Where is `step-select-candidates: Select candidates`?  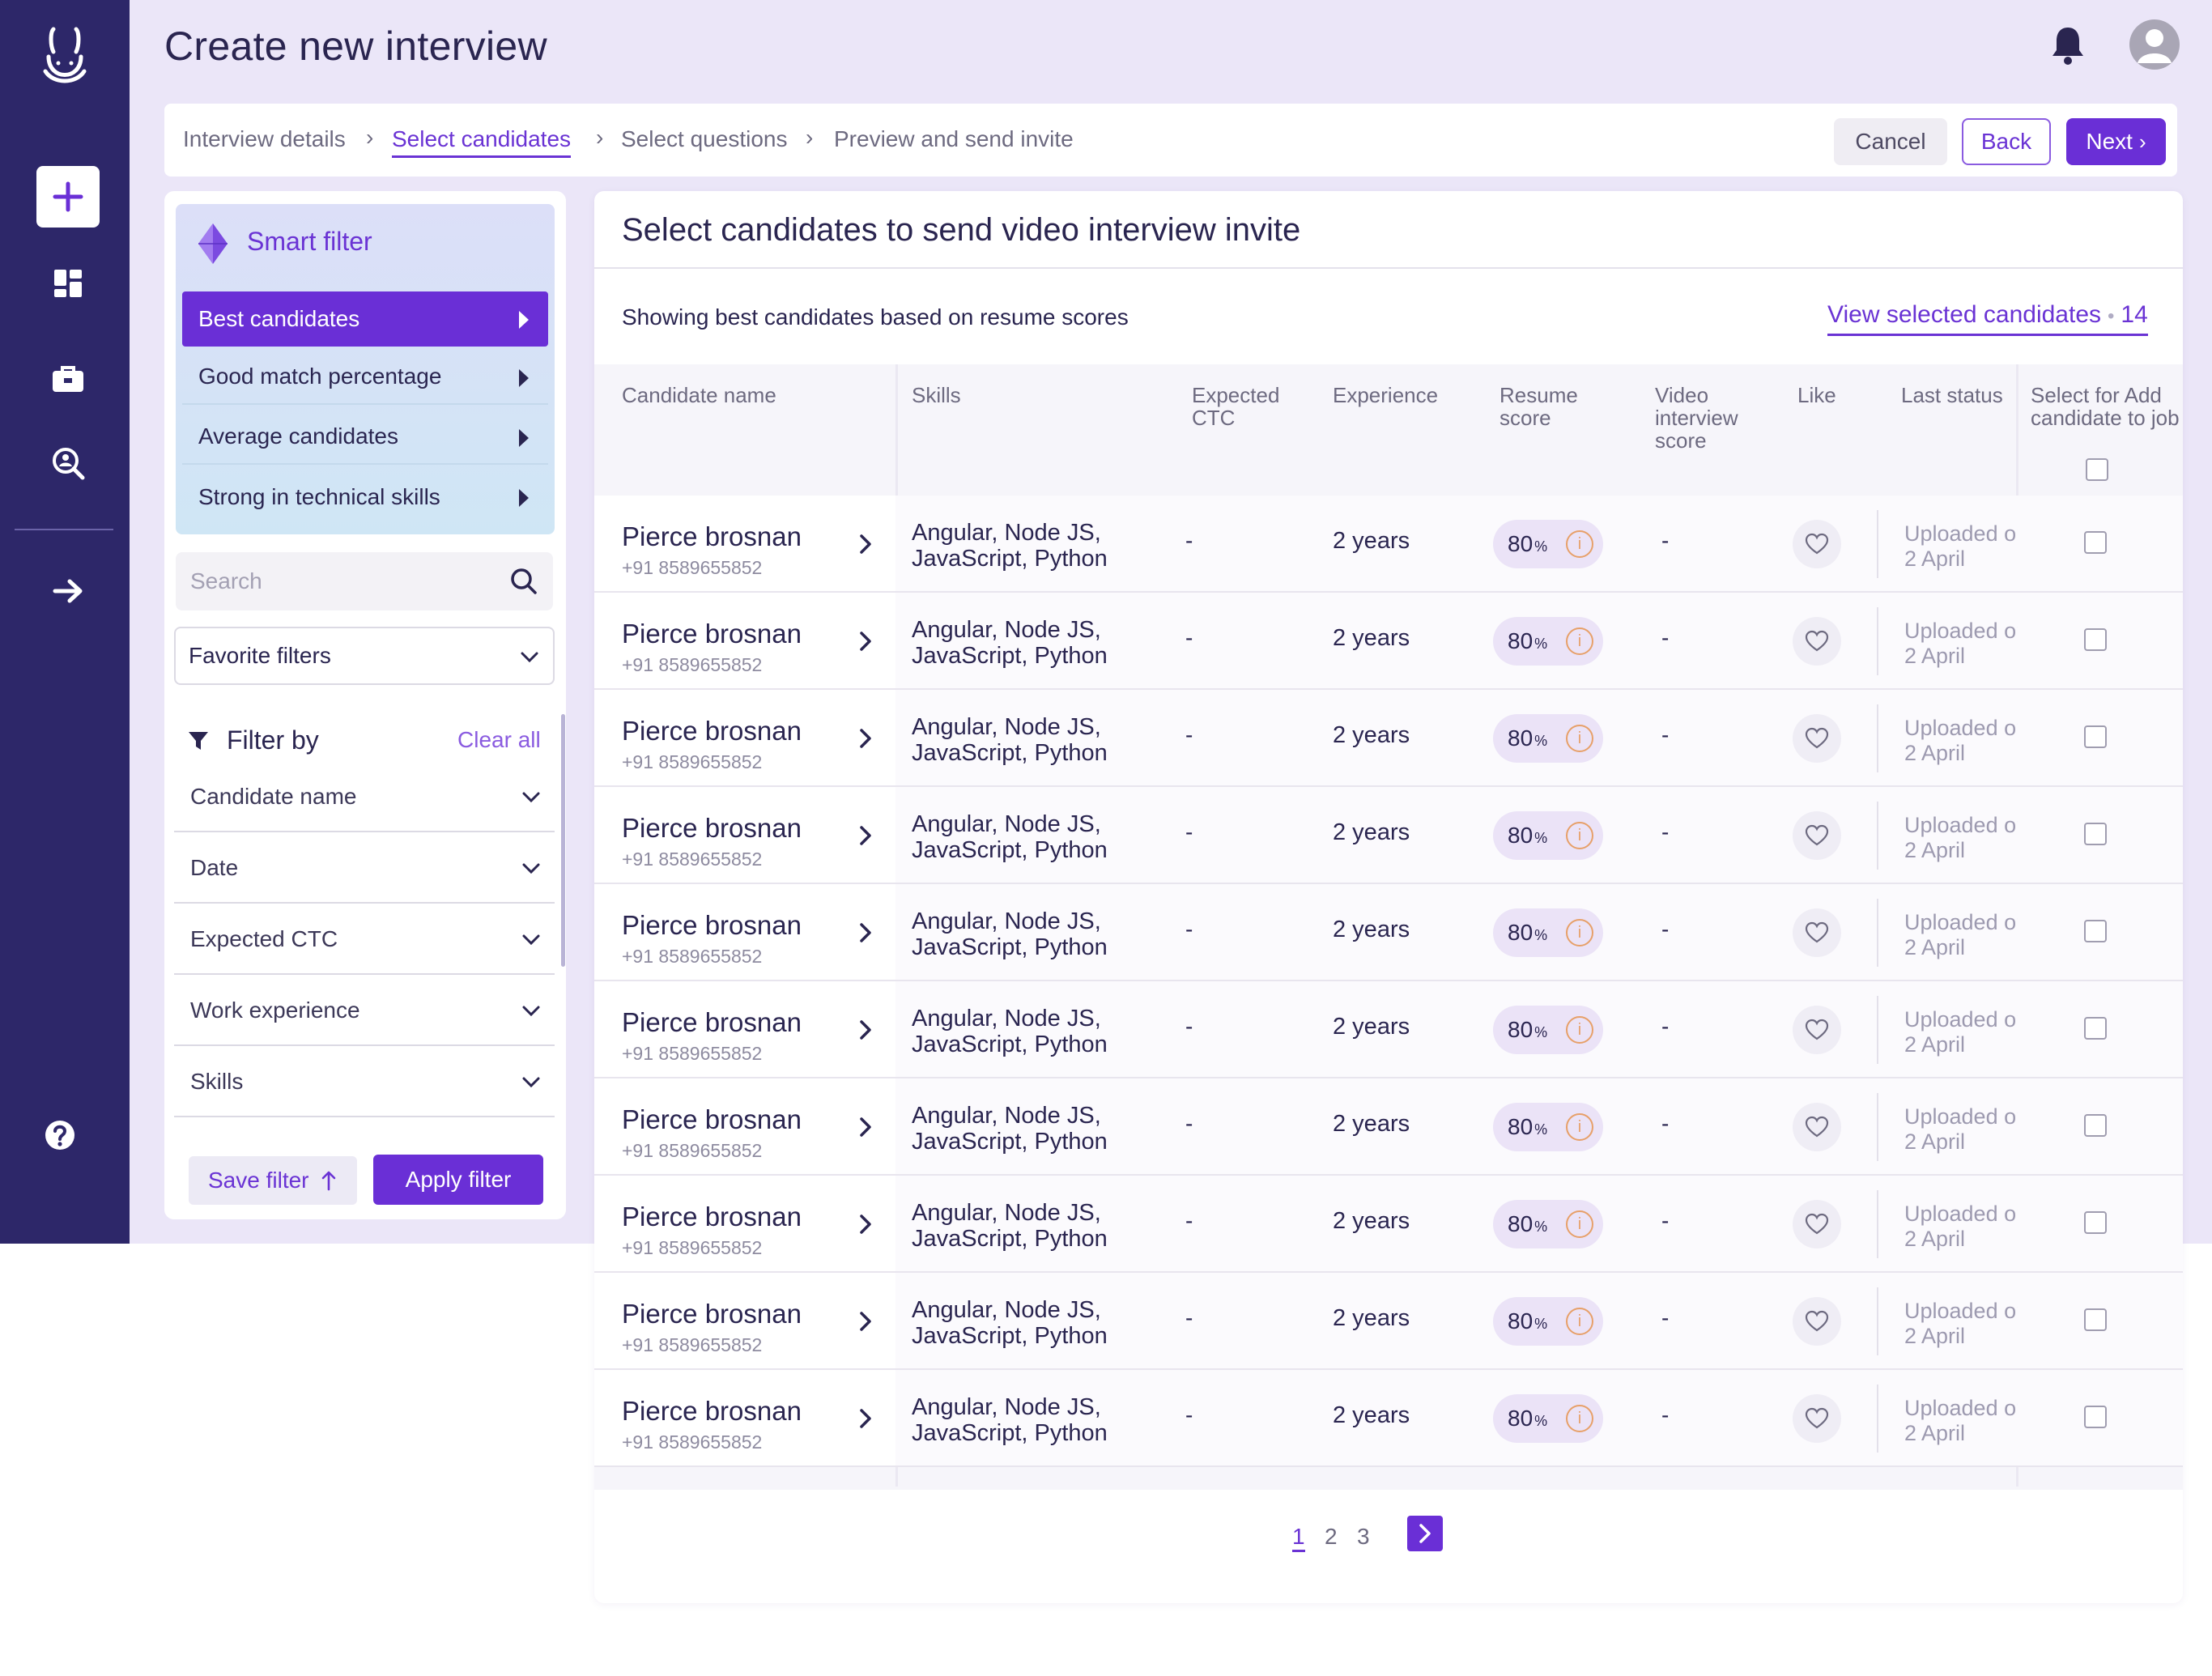 step-select-candidates: Select candidates is located at coordinates (482, 142).